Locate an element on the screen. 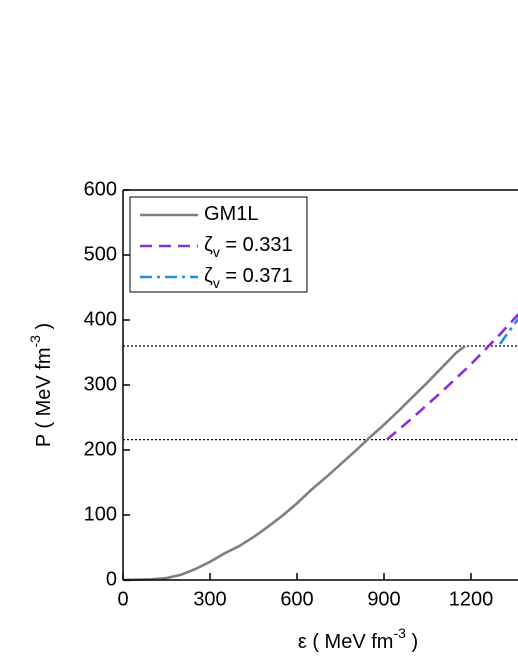 The image size is (518, 670). legend-label: GM1L is located at coordinates (231, 214).